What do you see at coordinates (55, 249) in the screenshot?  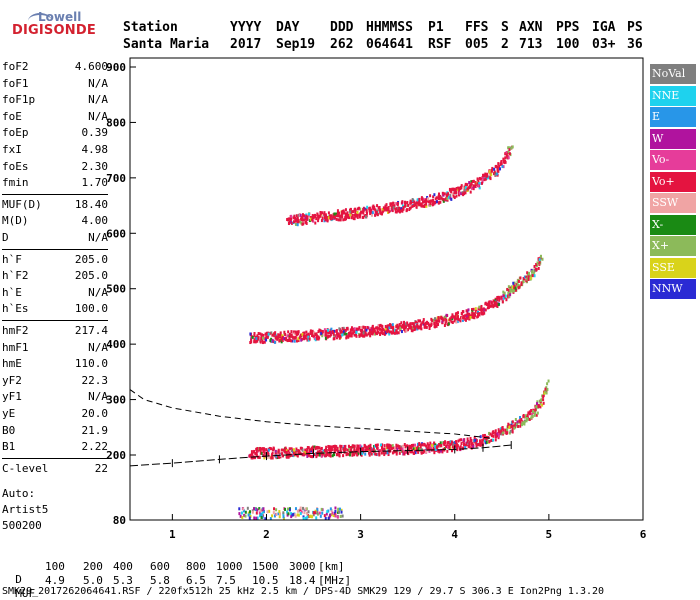 I see `param-separator` at bounding box center [55, 249].